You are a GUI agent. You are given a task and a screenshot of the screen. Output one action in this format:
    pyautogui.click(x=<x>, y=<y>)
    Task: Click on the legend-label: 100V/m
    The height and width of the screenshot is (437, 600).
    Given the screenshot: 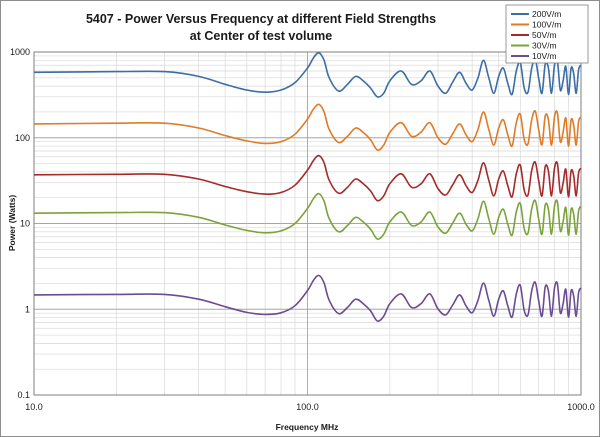 What is the action you would take?
    pyautogui.click(x=546, y=25)
    